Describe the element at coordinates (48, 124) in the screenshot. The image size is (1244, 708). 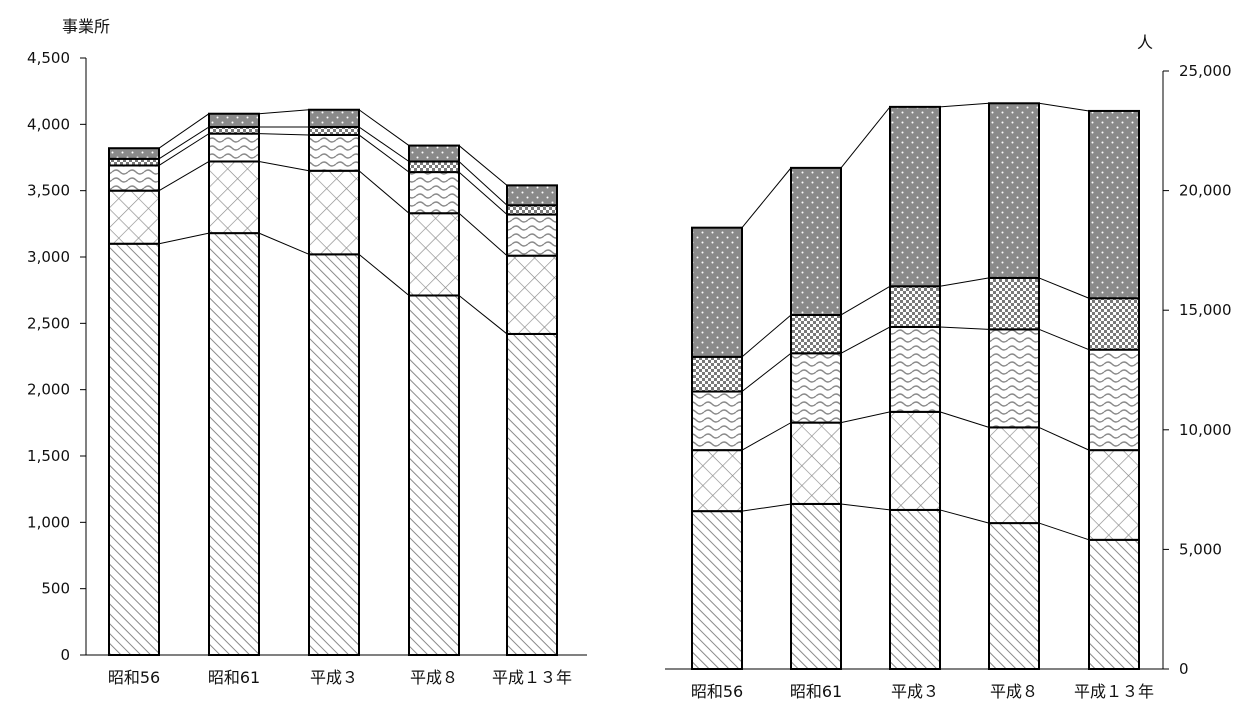
I see `chart1-tick-label: 4,000` at that location.